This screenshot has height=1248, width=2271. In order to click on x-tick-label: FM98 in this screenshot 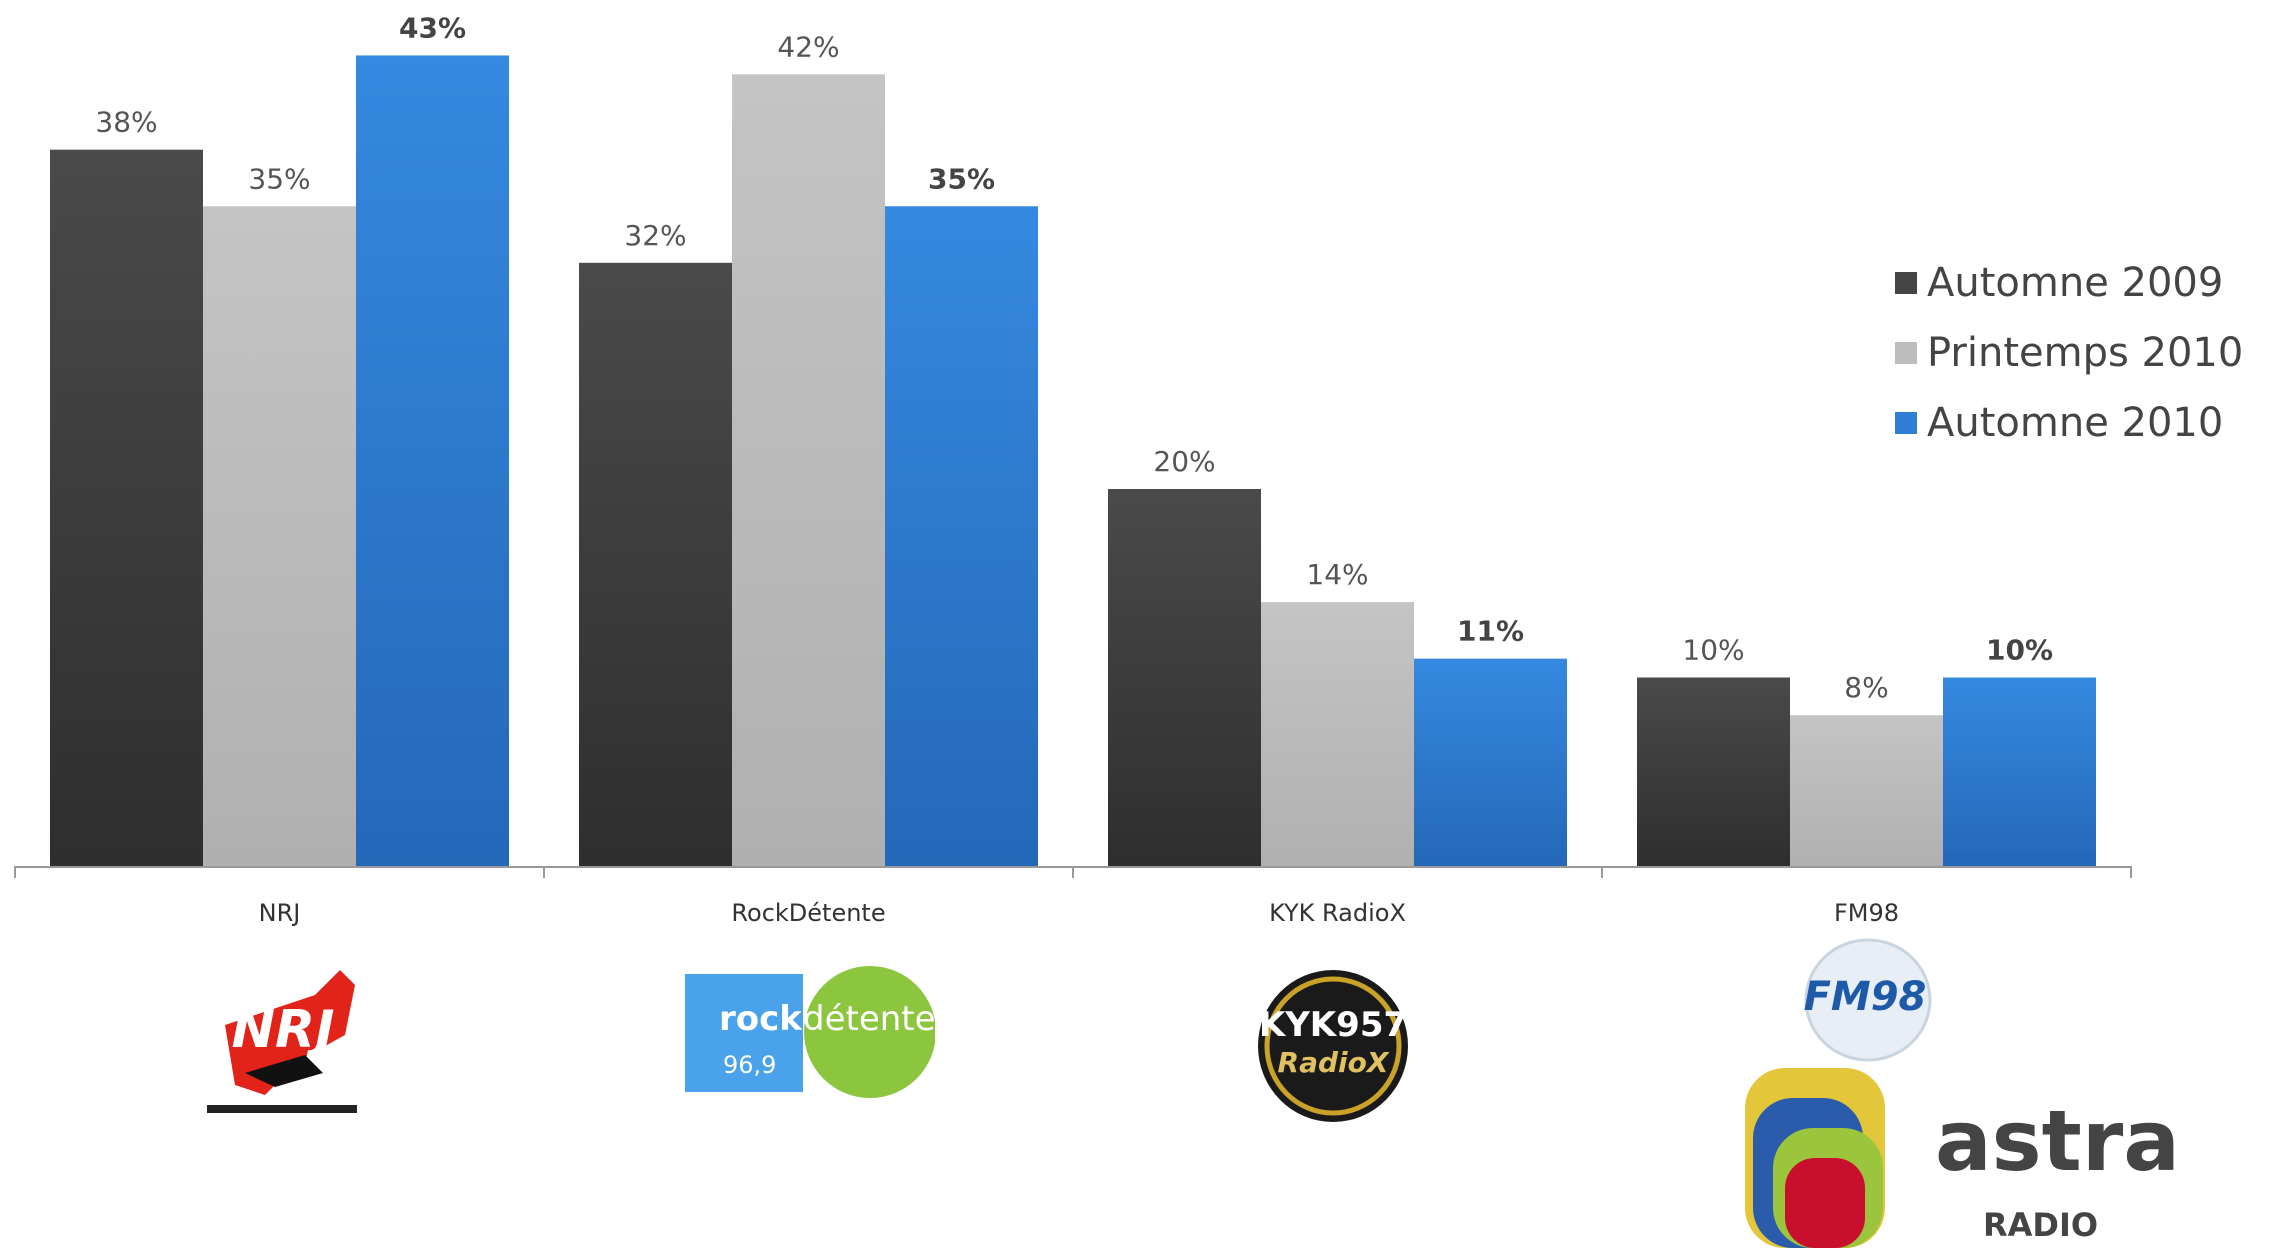, I will do `click(1866, 913)`.